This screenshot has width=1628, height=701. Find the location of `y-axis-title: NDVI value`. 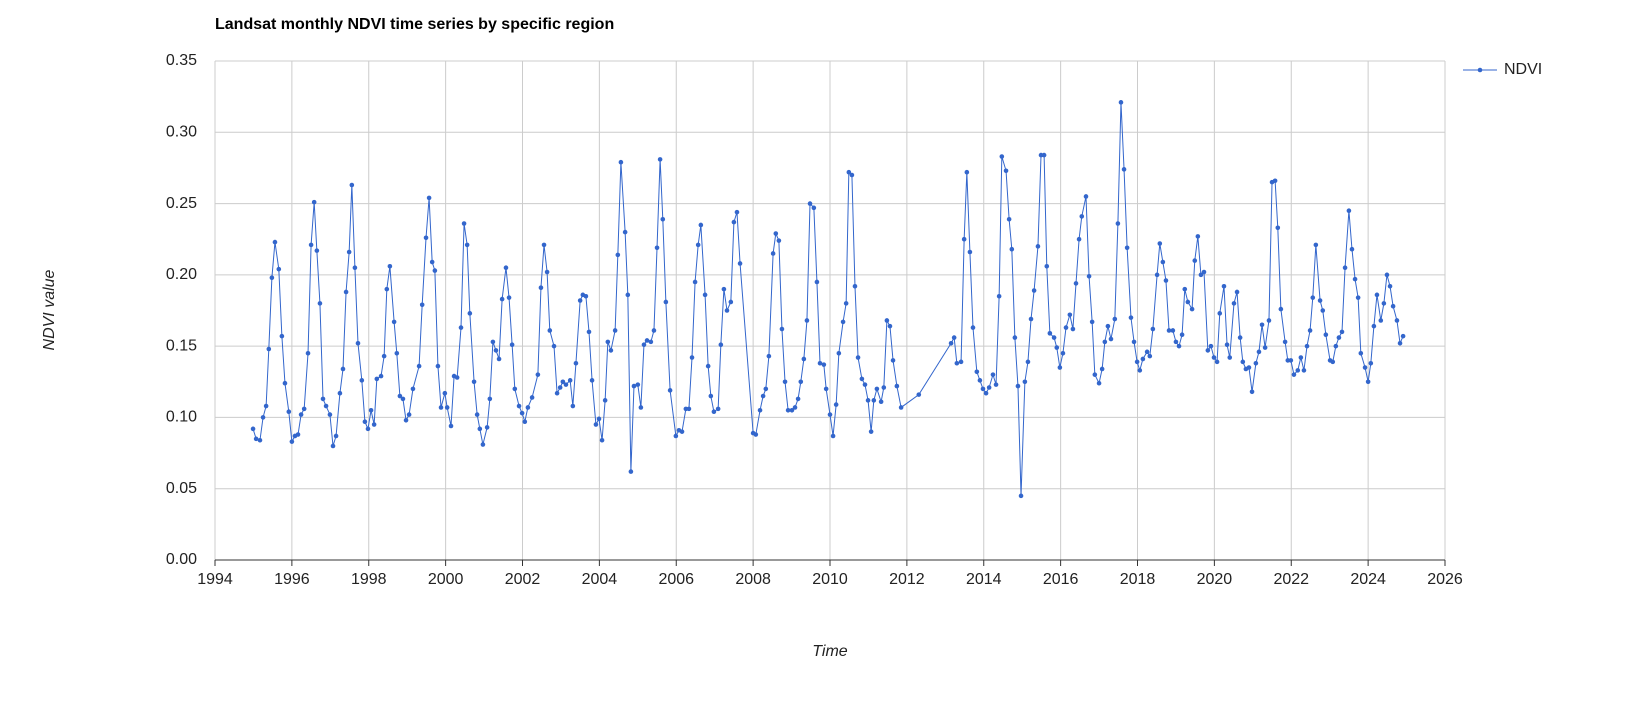

y-axis-title: NDVI value is located at coordinates (49, 309).